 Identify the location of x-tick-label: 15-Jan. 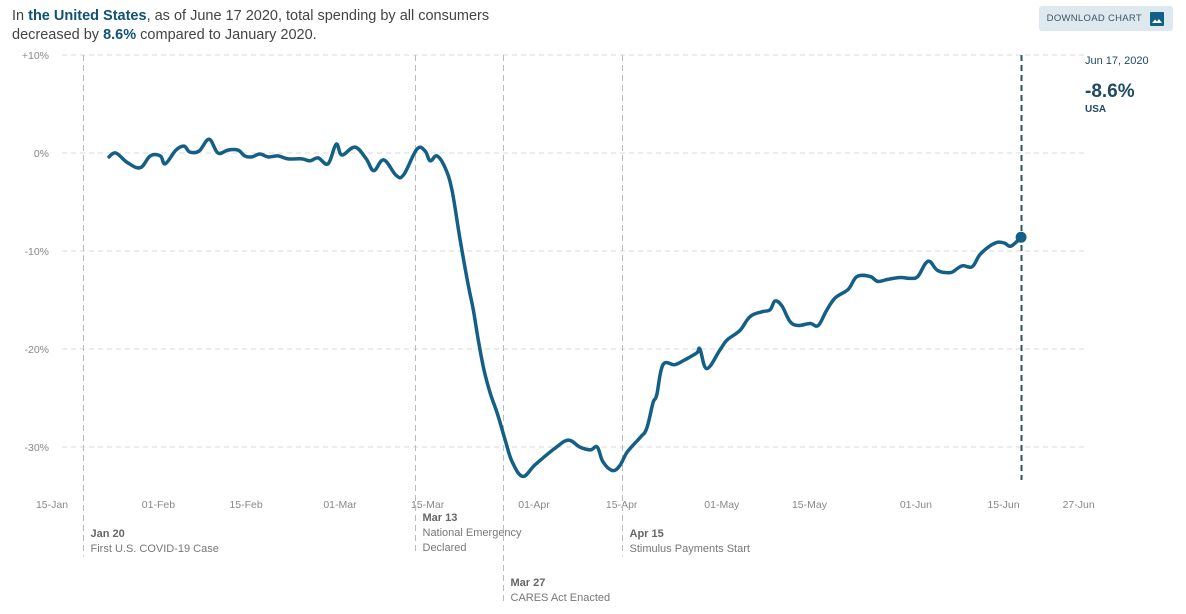
(52, 505).